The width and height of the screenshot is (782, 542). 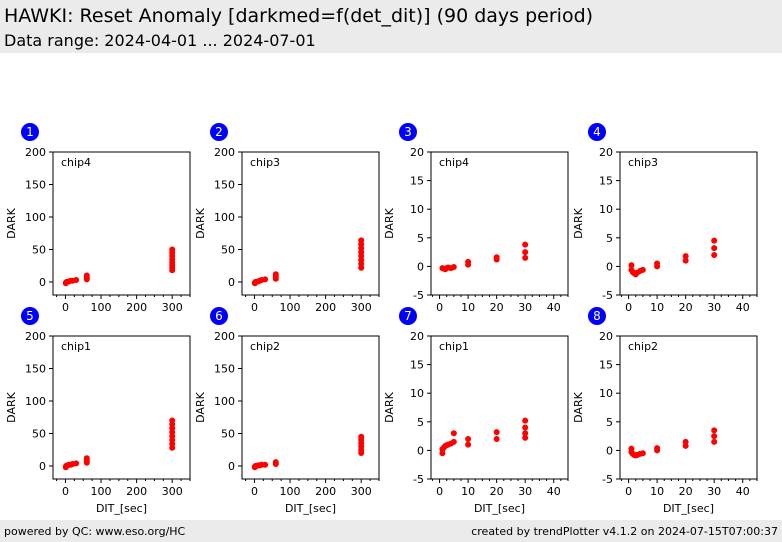 I want to click on chip-annotation: chip2, so click(x=643, y=346).